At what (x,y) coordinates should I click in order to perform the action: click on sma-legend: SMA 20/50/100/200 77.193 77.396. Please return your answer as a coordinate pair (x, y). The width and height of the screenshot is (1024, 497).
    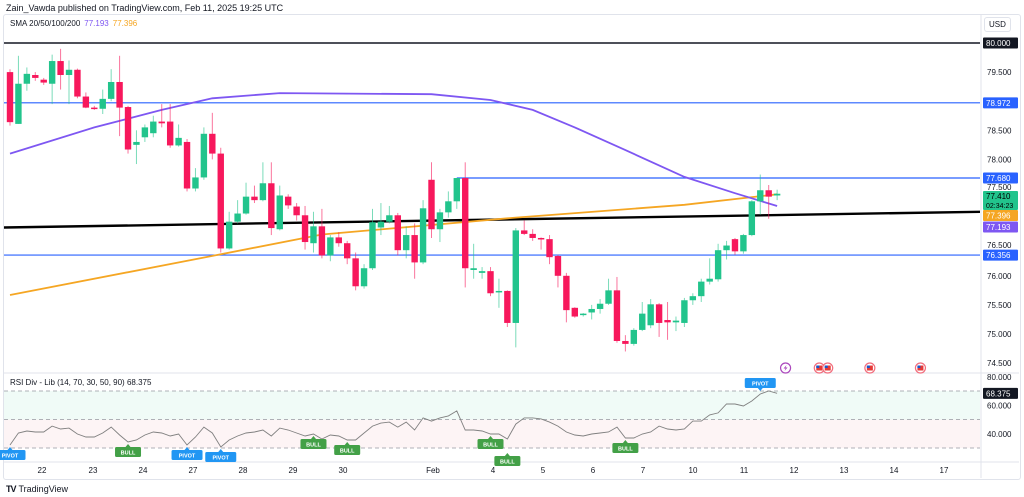
    Looking at the image, I should click on (73, 23).